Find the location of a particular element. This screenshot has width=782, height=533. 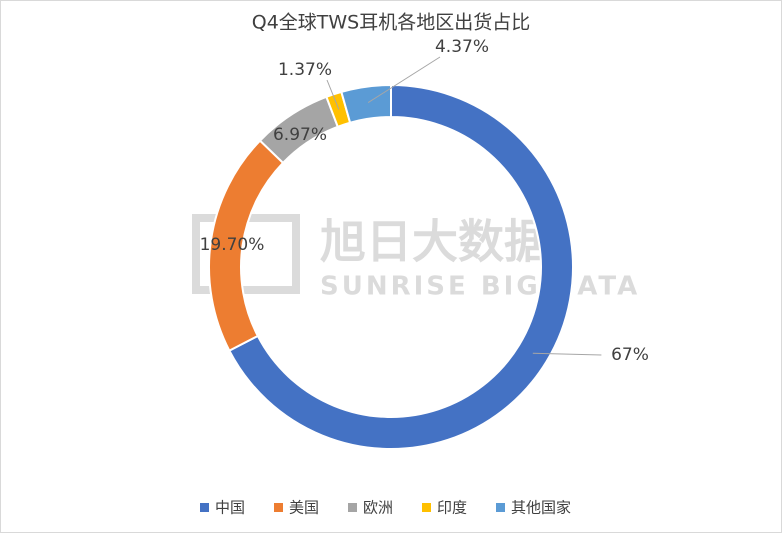

data-label: 6.97% is located at coordinates (300, 135).